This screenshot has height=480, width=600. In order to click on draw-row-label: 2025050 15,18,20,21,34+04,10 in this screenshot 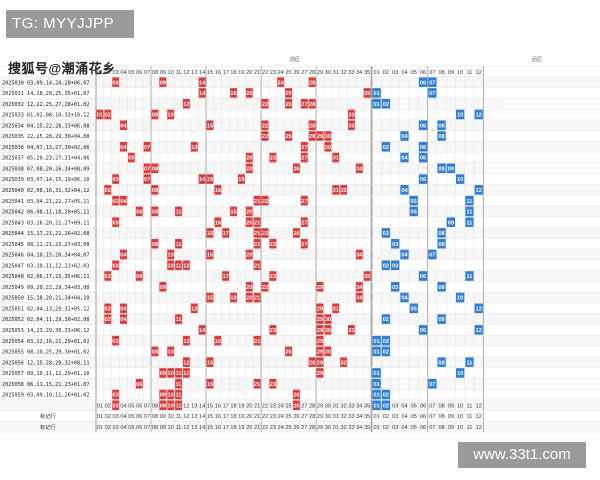, I will do `click(45, 299)`.